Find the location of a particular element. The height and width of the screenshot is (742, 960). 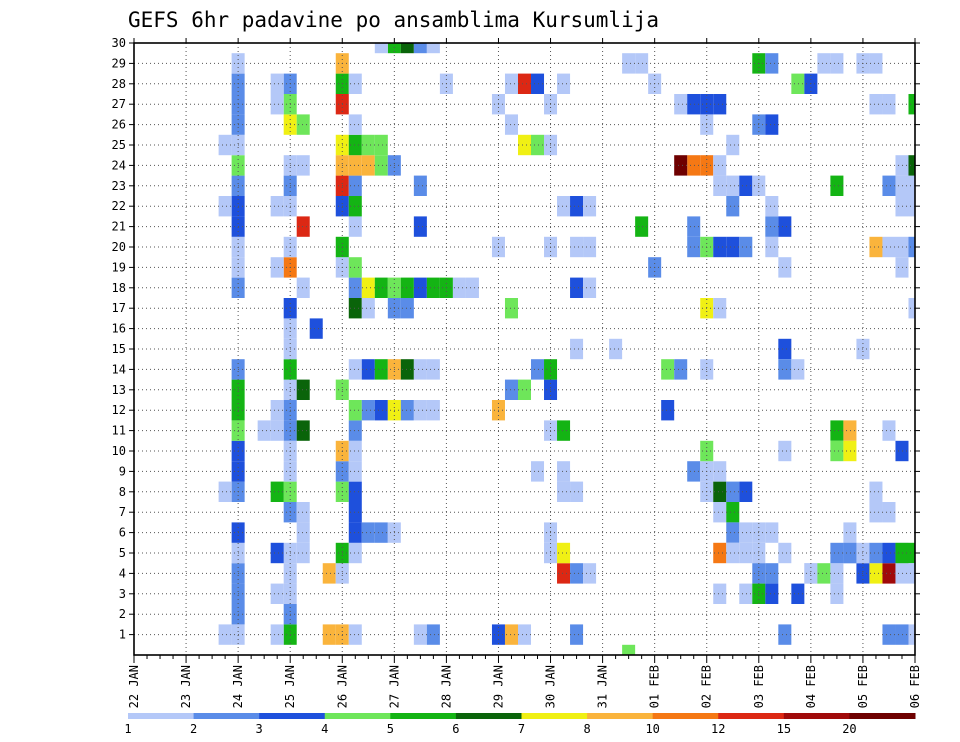

y-tick-label: 24 is located at coordinates (119, 165).